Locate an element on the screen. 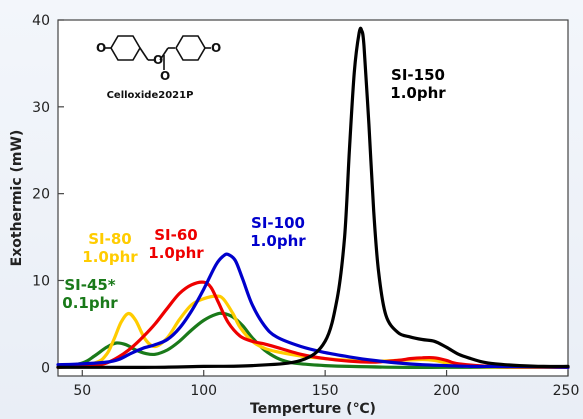  oxygen-atom-right: O is located at coordinates (216, 48).